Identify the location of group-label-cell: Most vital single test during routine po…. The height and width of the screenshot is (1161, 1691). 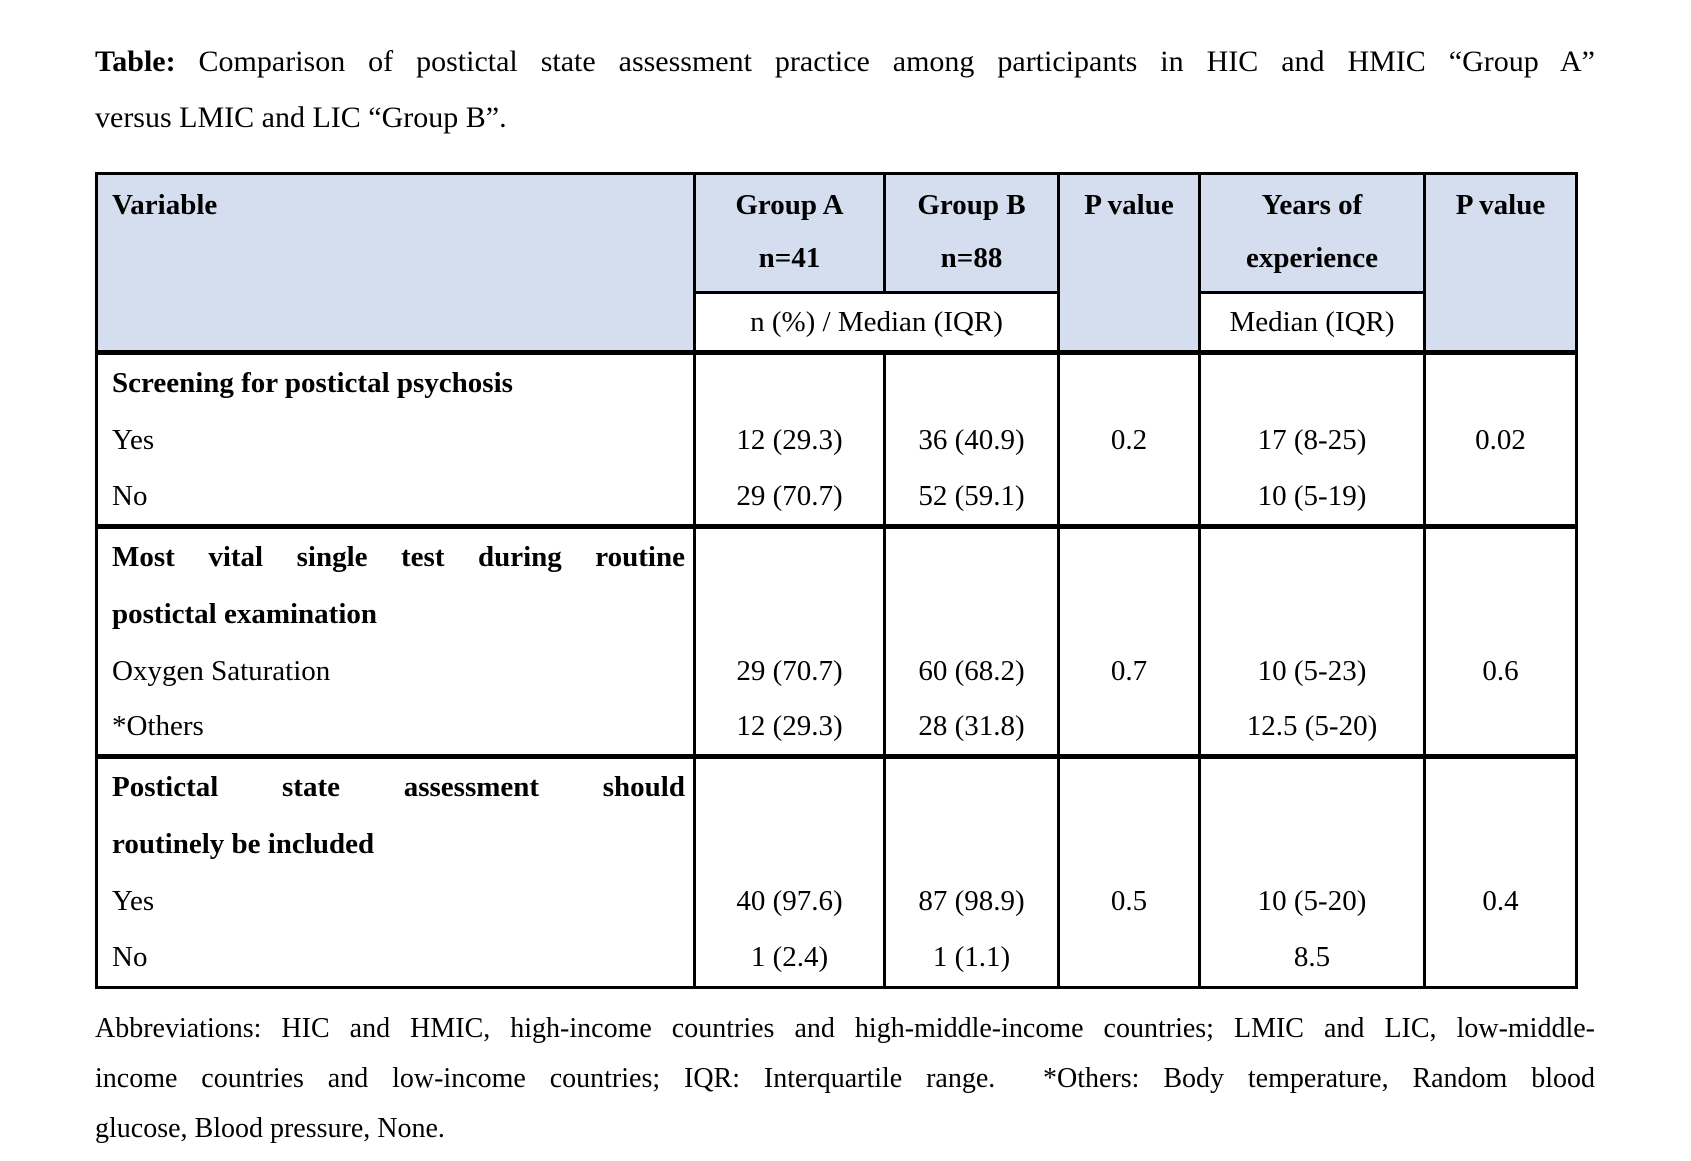
(395, 583).